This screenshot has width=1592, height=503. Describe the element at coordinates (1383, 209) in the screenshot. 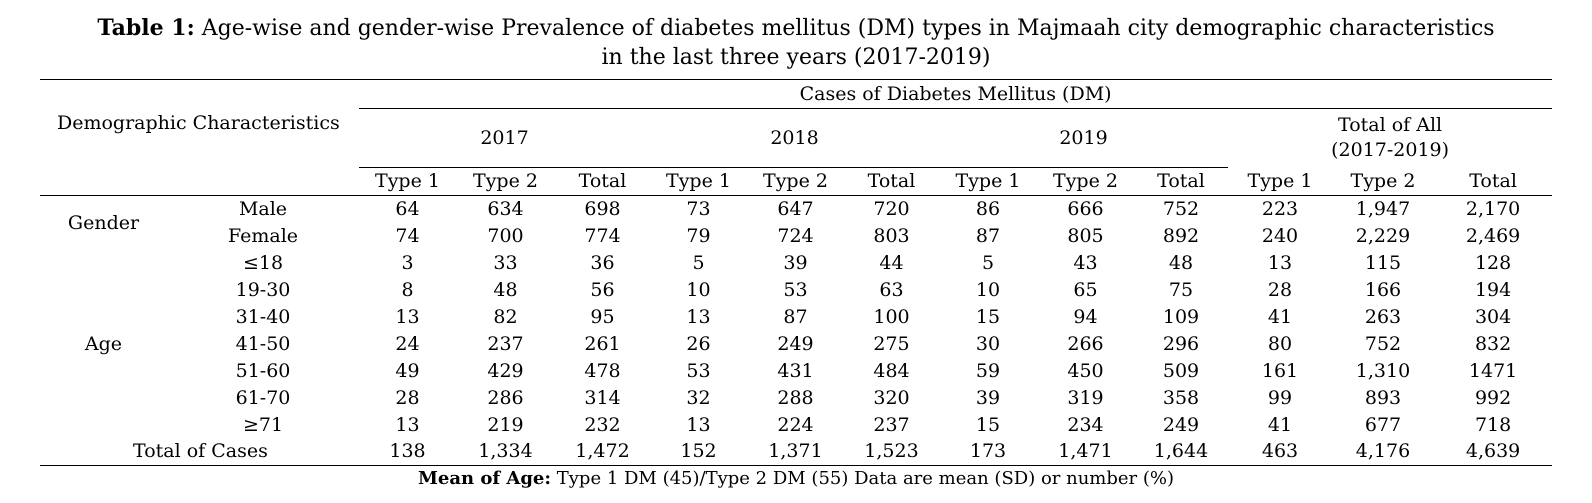

I see `table-cell: 1,947` at that location.